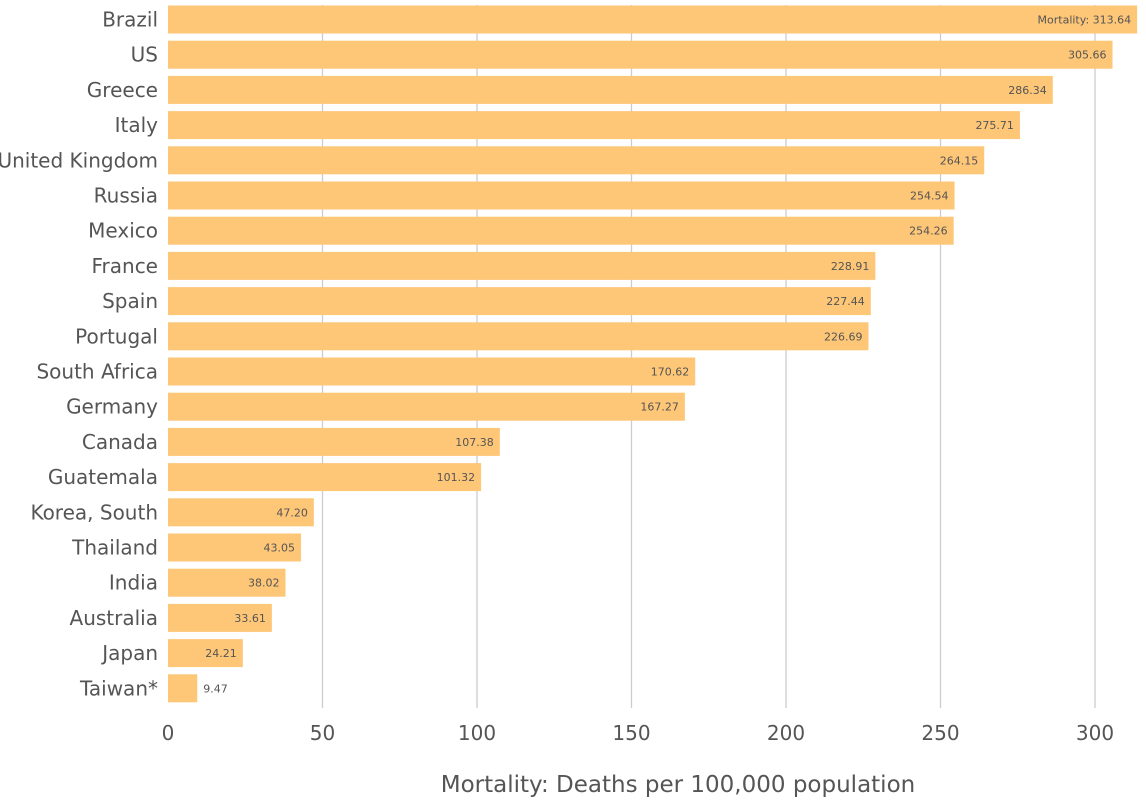 The image size is (1146, 808). What do you see at coordinates (94, 512) in the screenshot?
I see `category-label: Korea, South` at bounding box center [94, 512].